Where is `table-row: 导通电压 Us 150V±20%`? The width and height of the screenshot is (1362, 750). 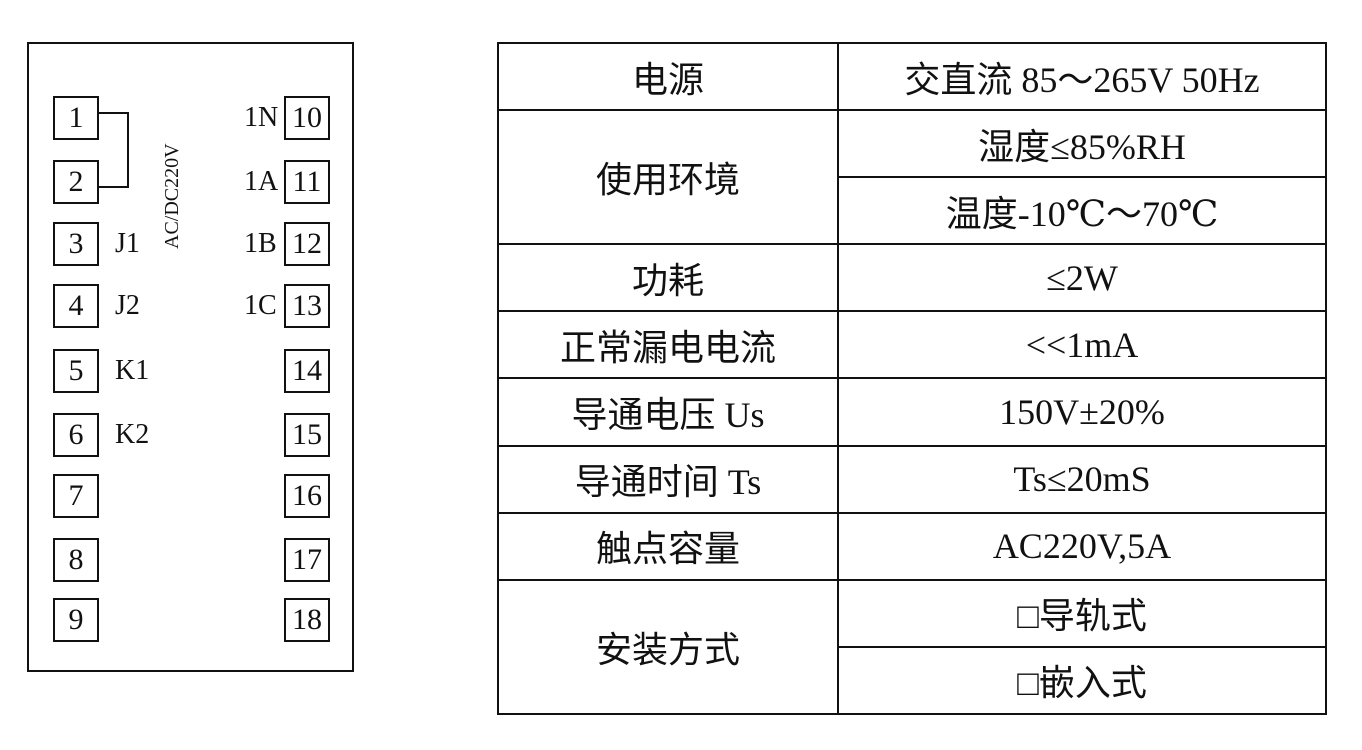
table-row: 导通电压 Us 150V±20% is located at coordinates (912, 412).